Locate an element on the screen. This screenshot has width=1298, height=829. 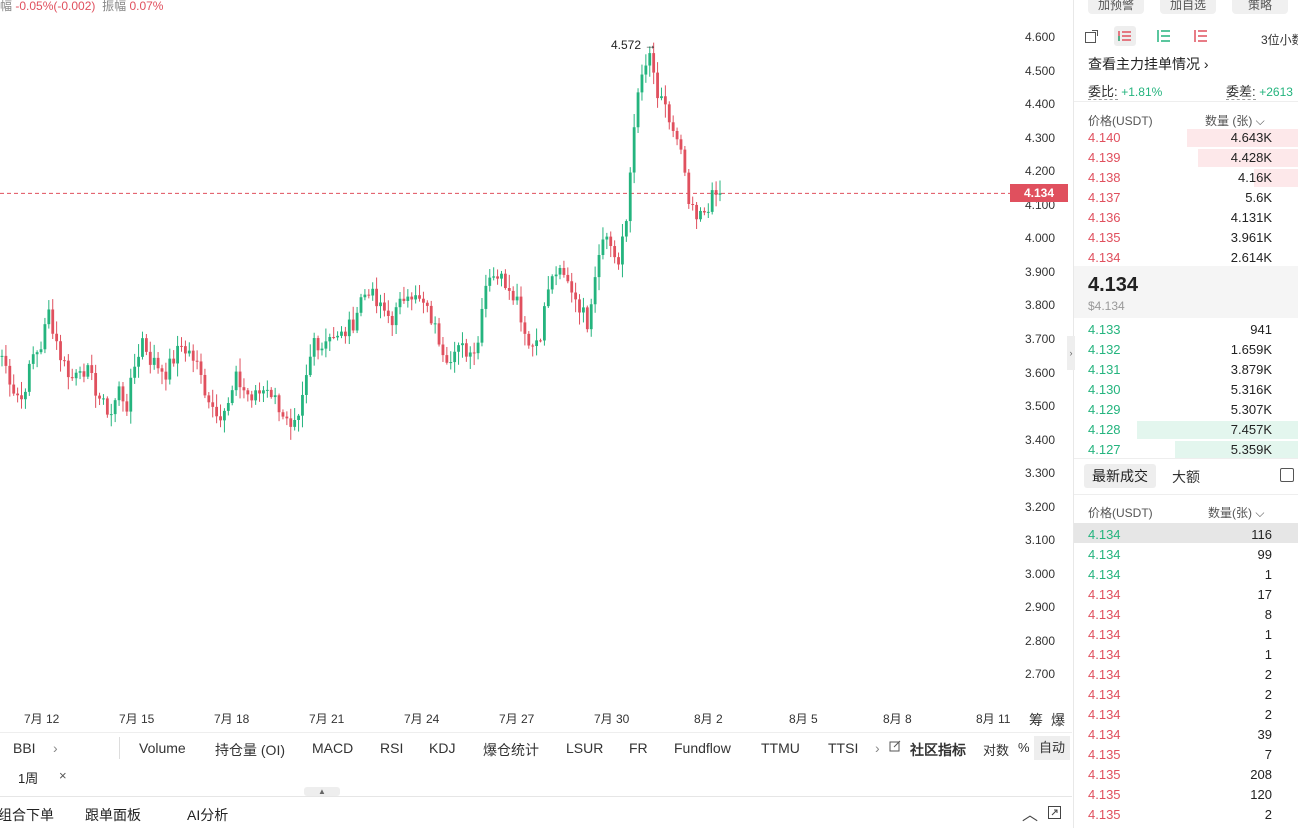
external-link-icon is located at coordinates (1091, 39).